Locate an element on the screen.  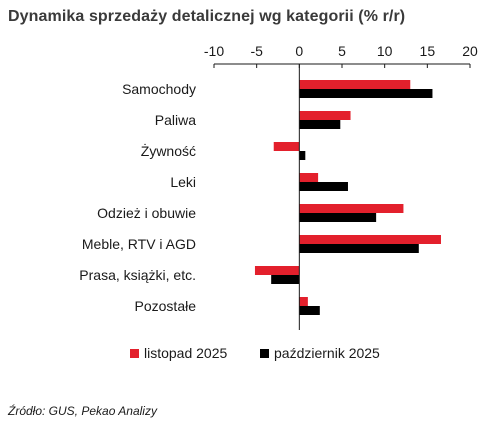
x-tick-label: 5 is located at coordinates (342, 51).